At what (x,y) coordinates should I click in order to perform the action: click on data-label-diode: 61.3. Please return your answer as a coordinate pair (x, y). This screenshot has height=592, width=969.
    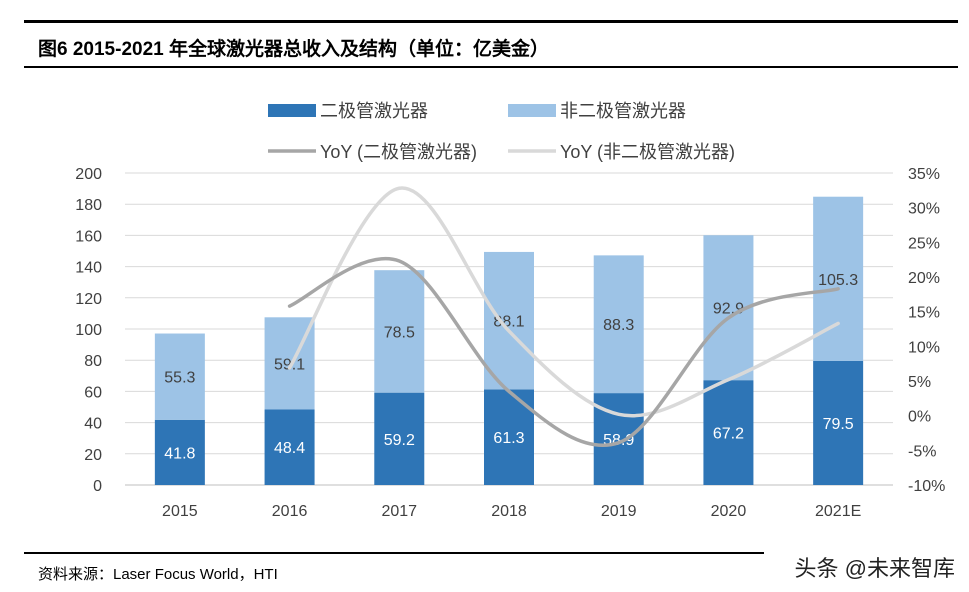
    Looking at the image, I should click on (508, 438).